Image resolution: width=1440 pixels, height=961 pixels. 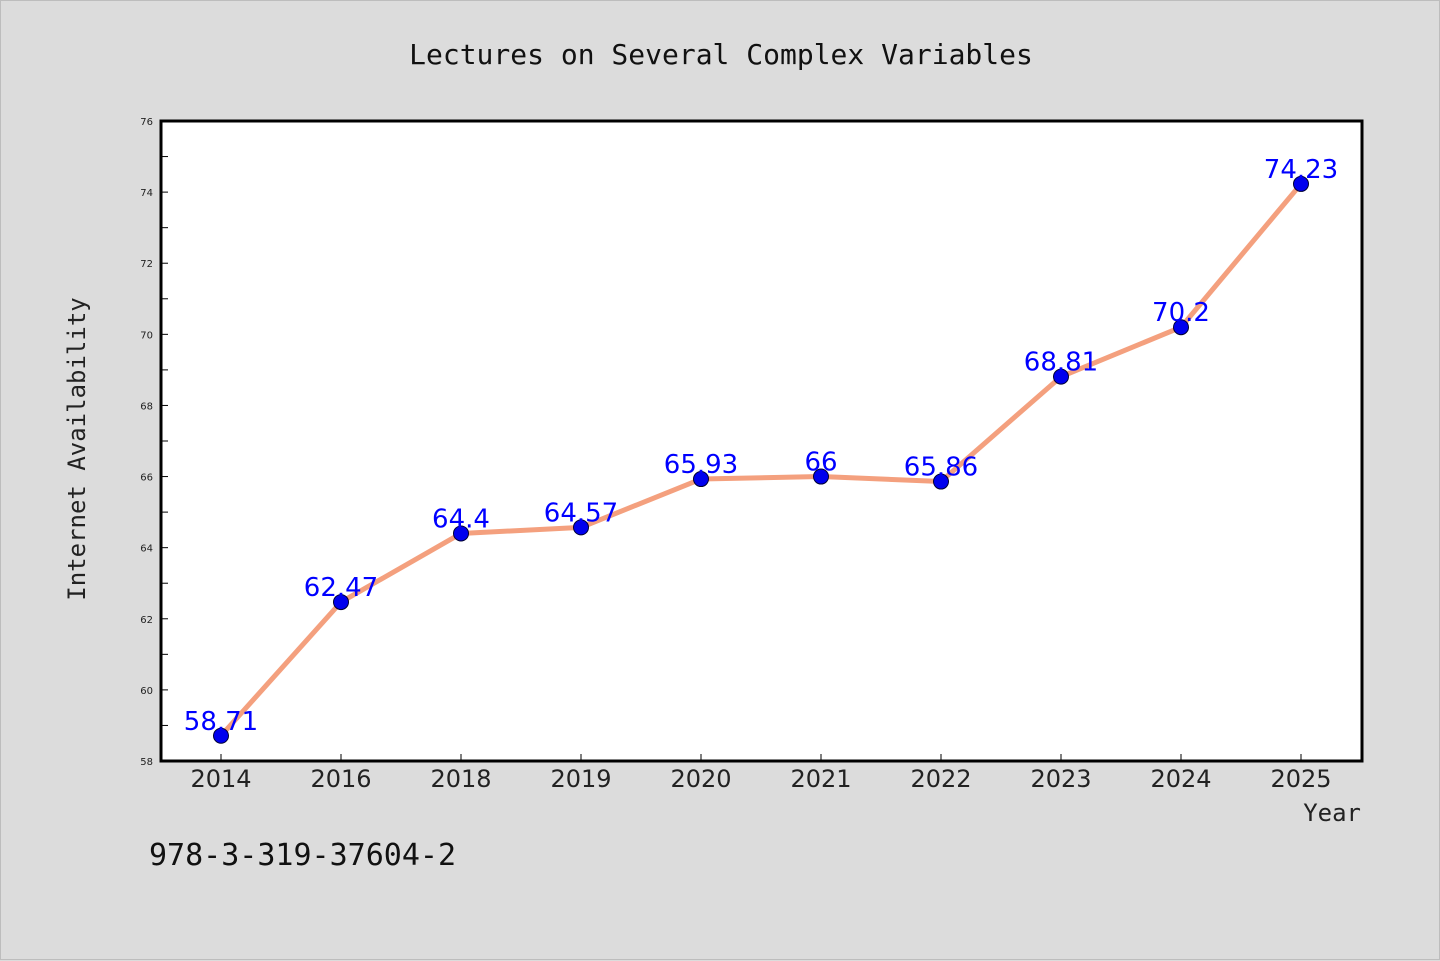 What do you see at coordinates (820, 463) in the screenshot?
I see `data-label: 66` at bounding box center [820, 463].